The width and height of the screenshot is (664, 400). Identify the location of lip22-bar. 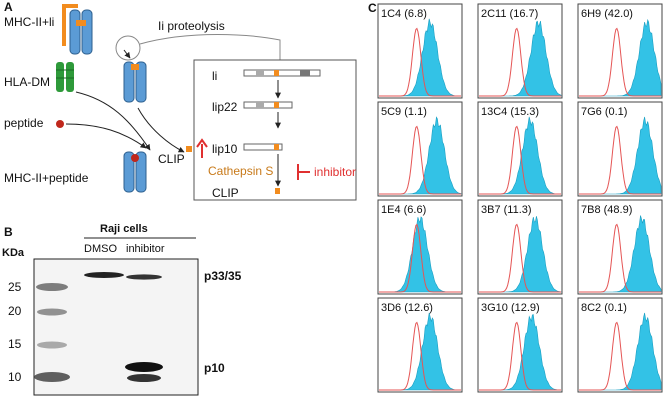
(268, 105).